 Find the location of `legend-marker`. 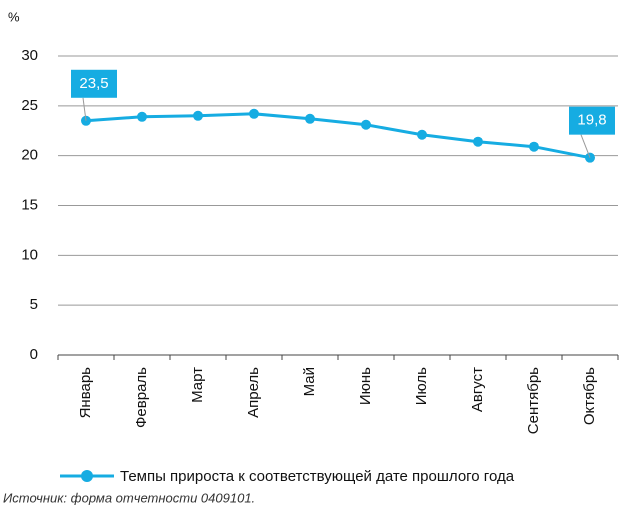

legend-marker is located at coordinates (87, 476).